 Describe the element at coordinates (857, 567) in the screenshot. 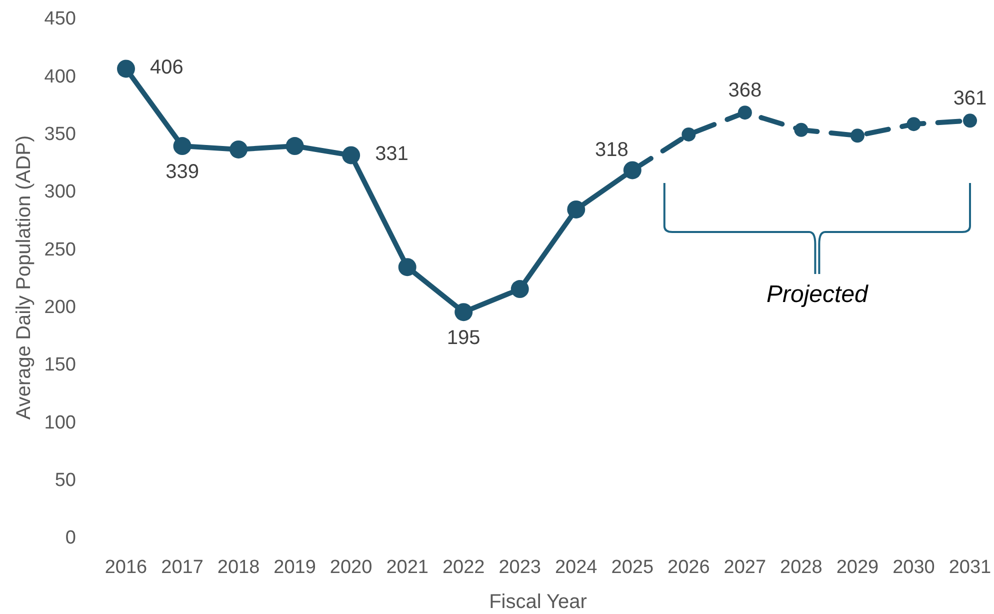

I see `x-tick-label: 2029` at that location.